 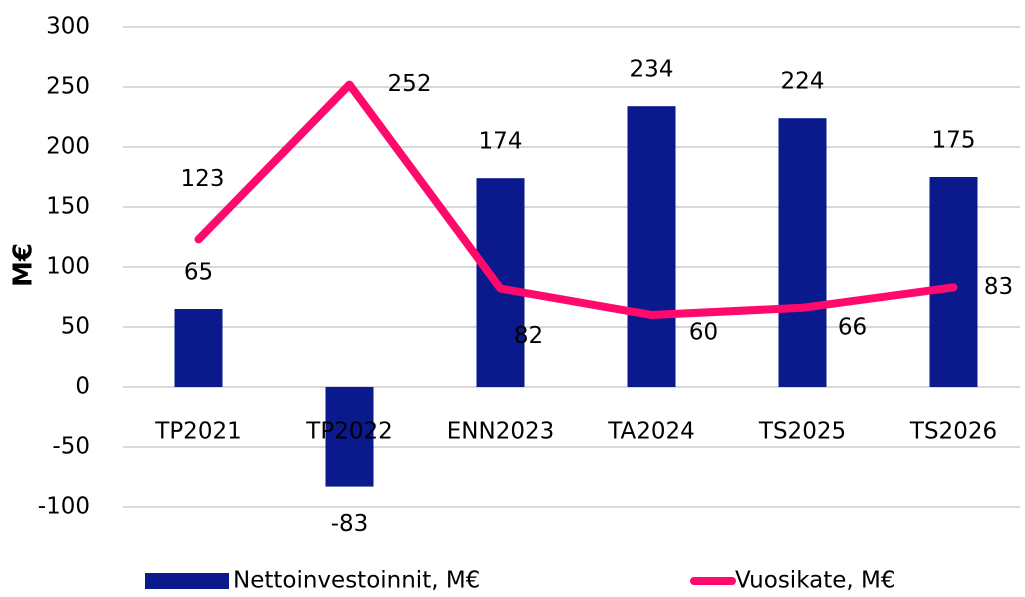 I want to click on data-label: 234, so click(x=652, y=70).